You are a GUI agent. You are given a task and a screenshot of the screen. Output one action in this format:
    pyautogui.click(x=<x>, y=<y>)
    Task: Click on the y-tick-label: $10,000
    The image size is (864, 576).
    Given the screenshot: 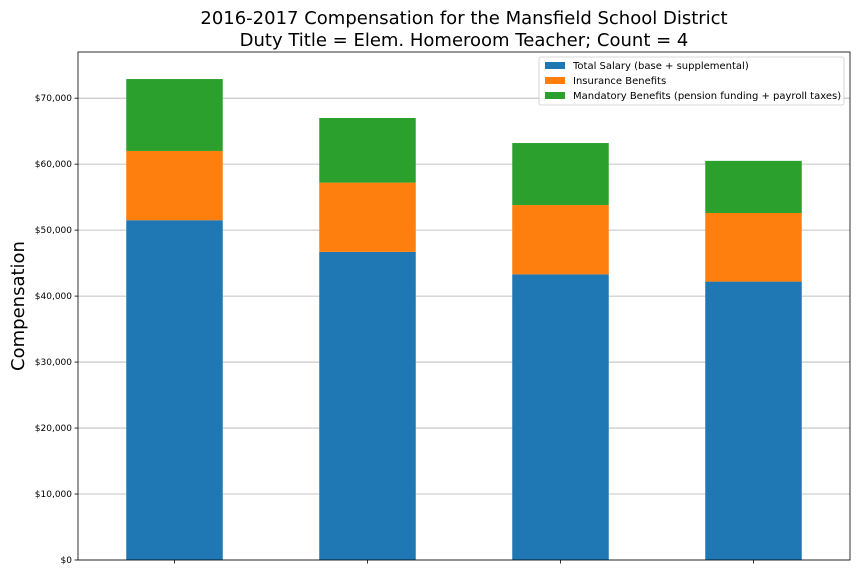 What is the action you would take?
    pyautogui.click(x=53, y=495)
    